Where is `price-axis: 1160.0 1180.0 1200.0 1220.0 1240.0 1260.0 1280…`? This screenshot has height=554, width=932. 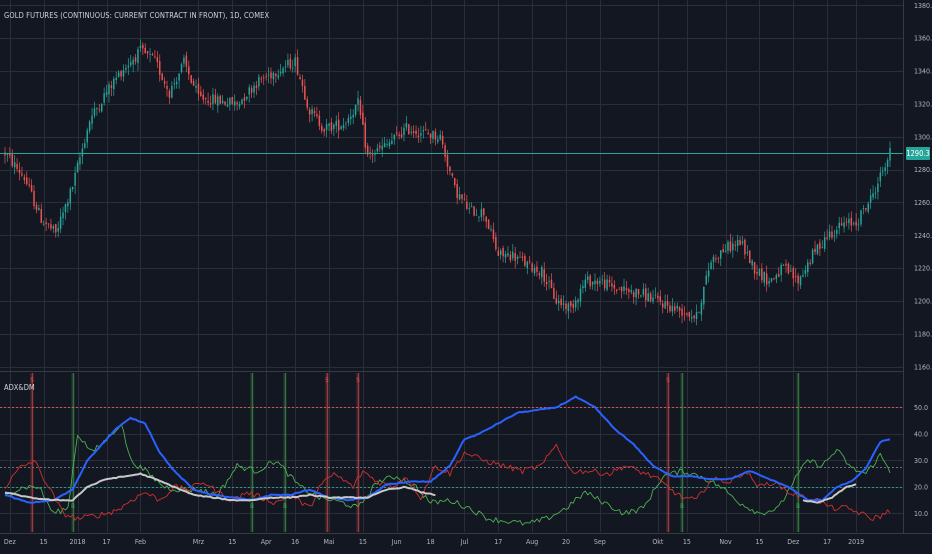 price-axis: 1160.0 1180.0 1200.0 1220.0 1240.0 1260.0 1280… is located at coordinates (923, 186).